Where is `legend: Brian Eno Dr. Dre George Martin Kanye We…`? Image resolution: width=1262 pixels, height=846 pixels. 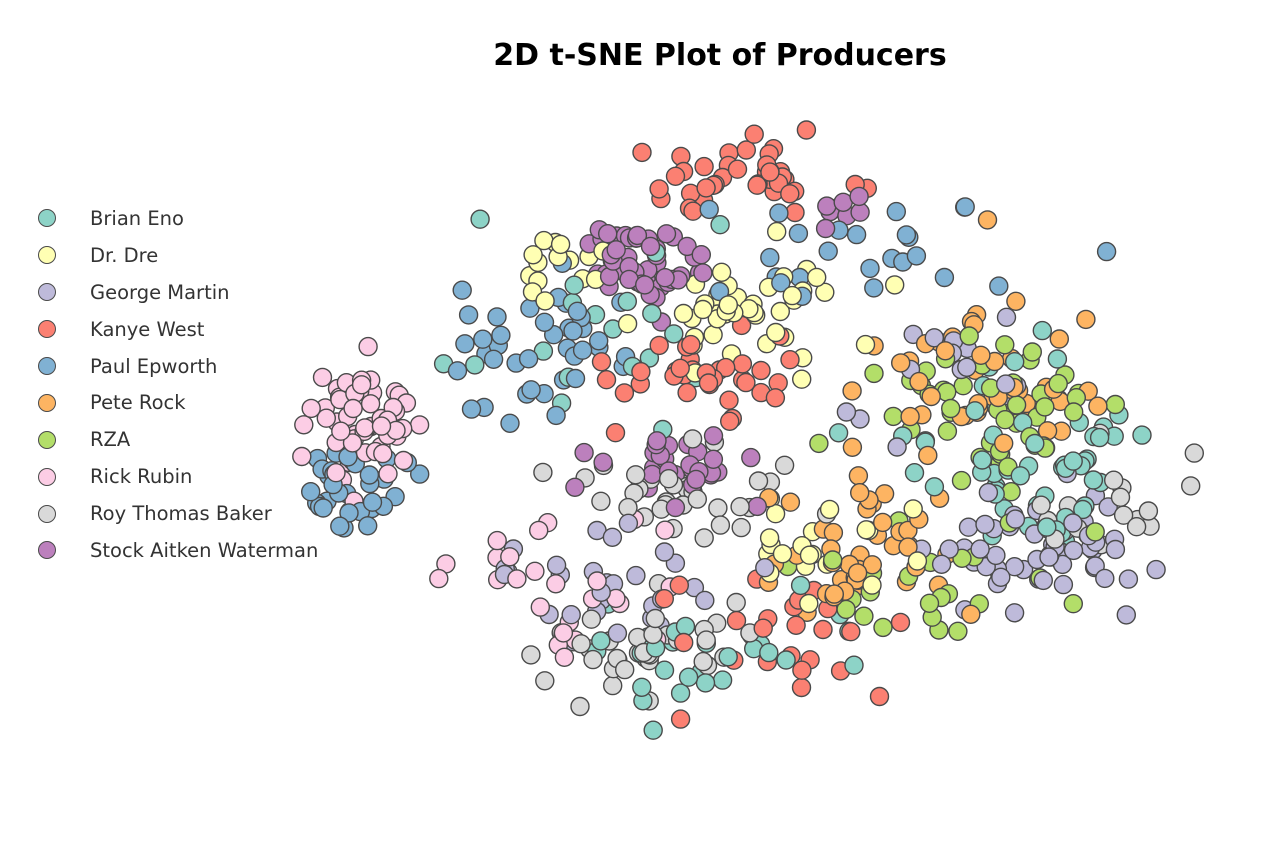
legend: Brian Eno Dr. Dre George Martin Kanye We… is located at coordinates (178, 384).